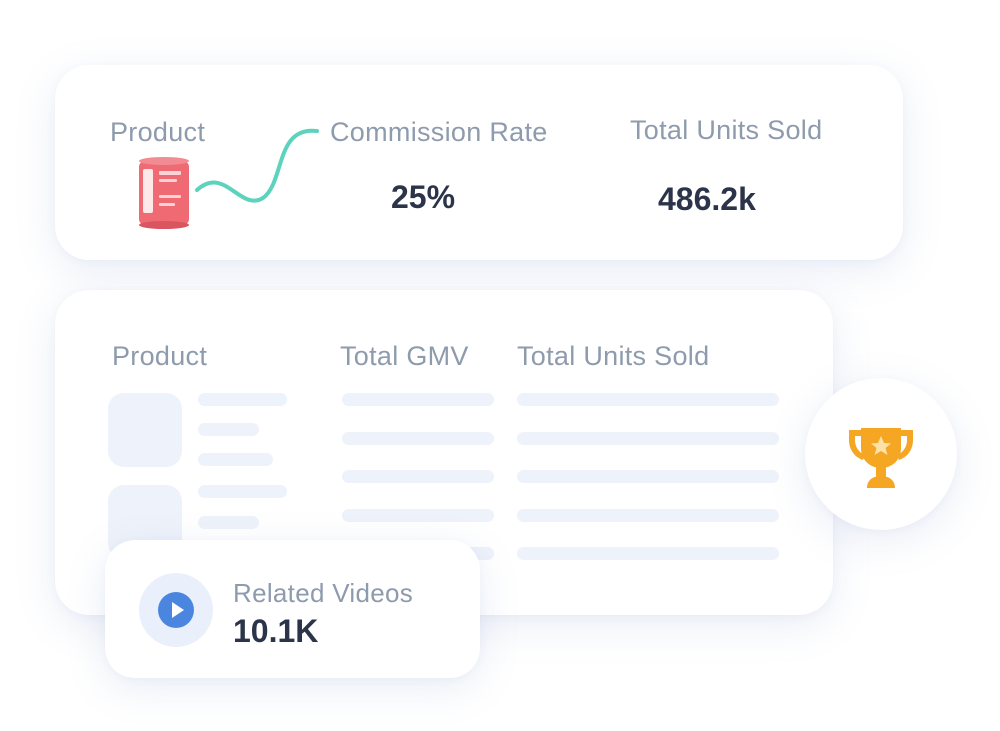 The image size is (1000, 731). Describe the element at coordinates (257, 165) in the screenshot. I see `connector-curve` at that location.